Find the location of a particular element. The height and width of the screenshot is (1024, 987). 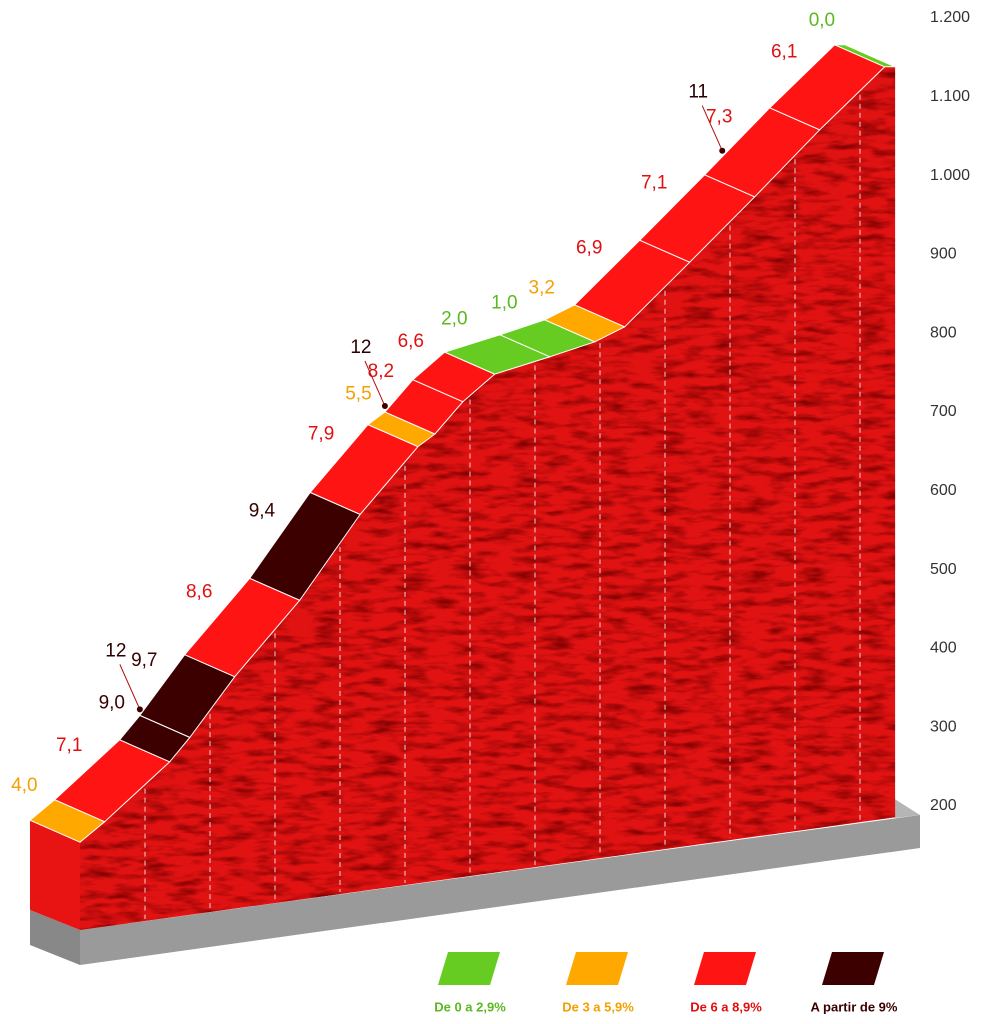

gradient-label: 2,0 is located at coordinates (454, 318).